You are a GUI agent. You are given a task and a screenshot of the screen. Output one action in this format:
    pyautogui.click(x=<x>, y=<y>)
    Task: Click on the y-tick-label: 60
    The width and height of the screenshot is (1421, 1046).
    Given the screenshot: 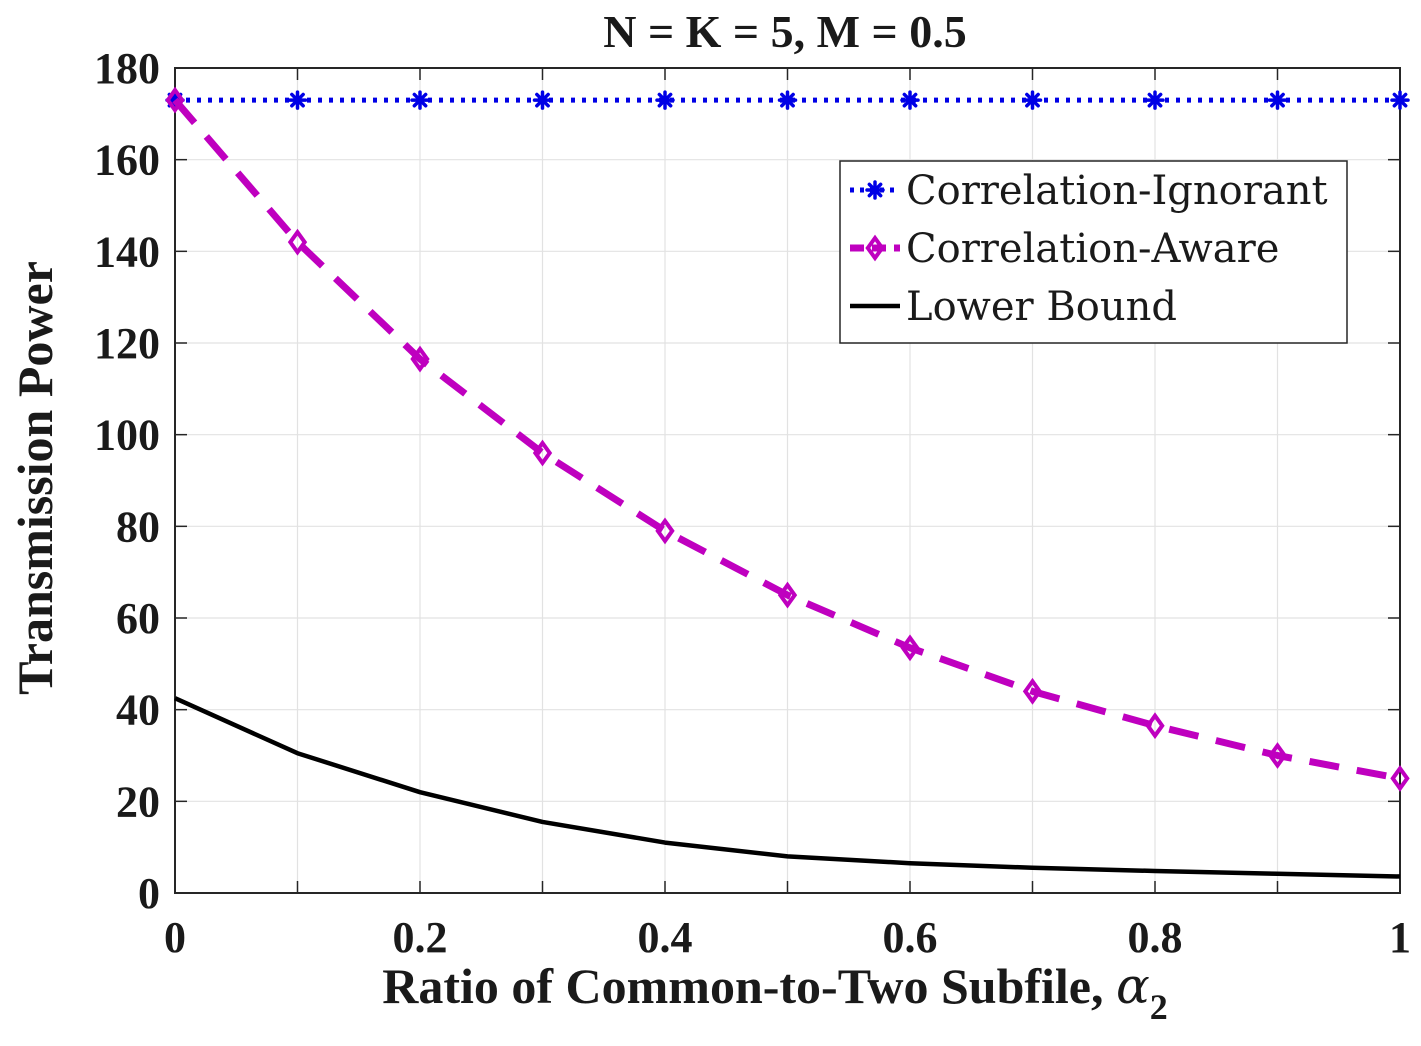 What is the action you would take?
    pyautogui.click(x=138, y=618)
    